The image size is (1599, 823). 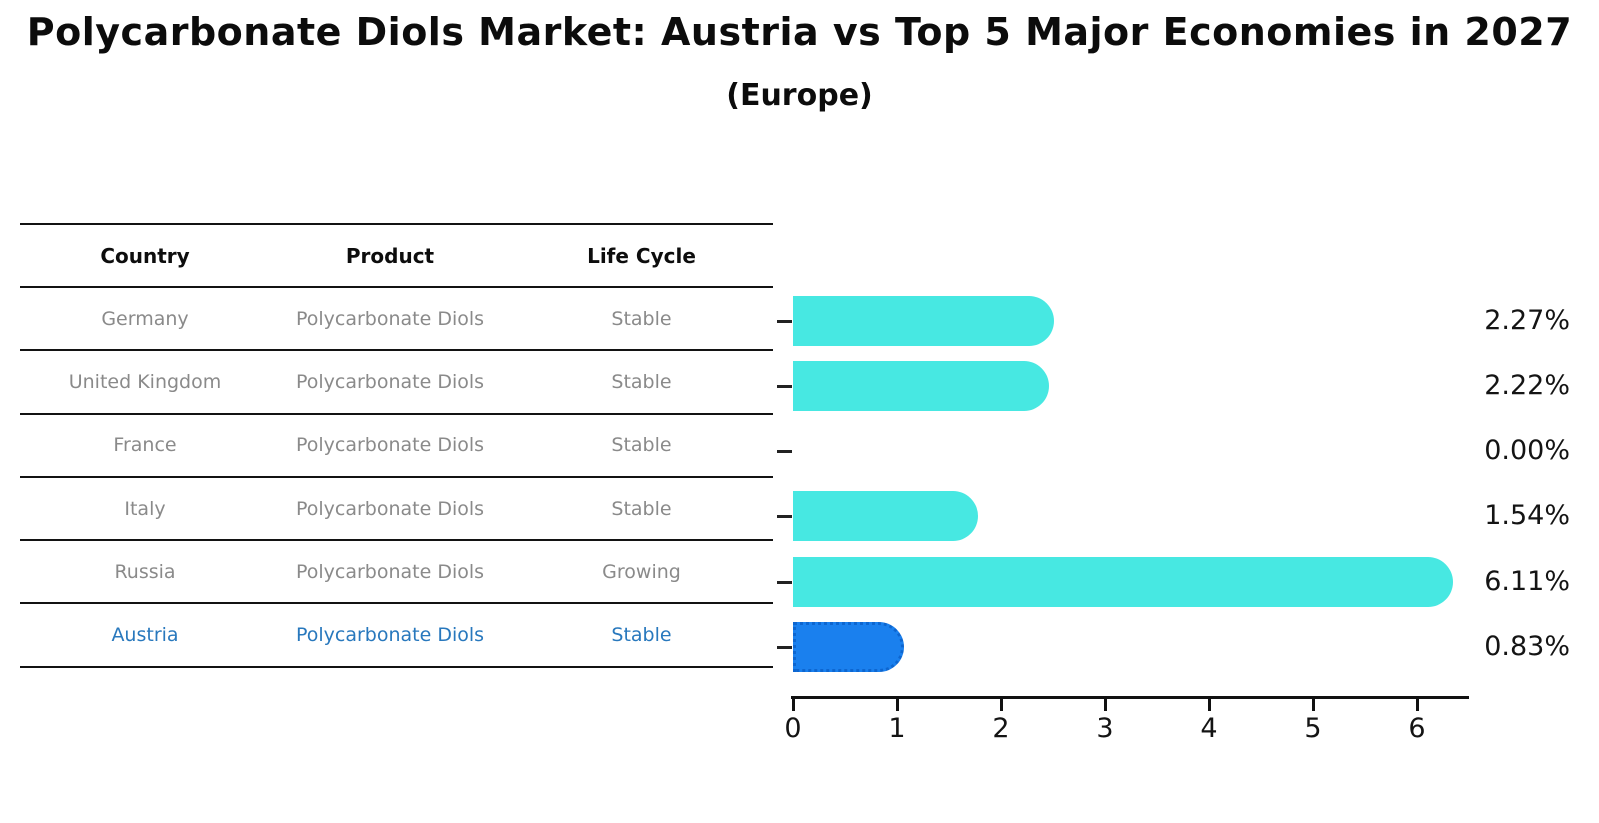 What do you see at coordinates (1123, 582) in the screenshot?
I see `bar-russia` at bounding box center [1123, 582].